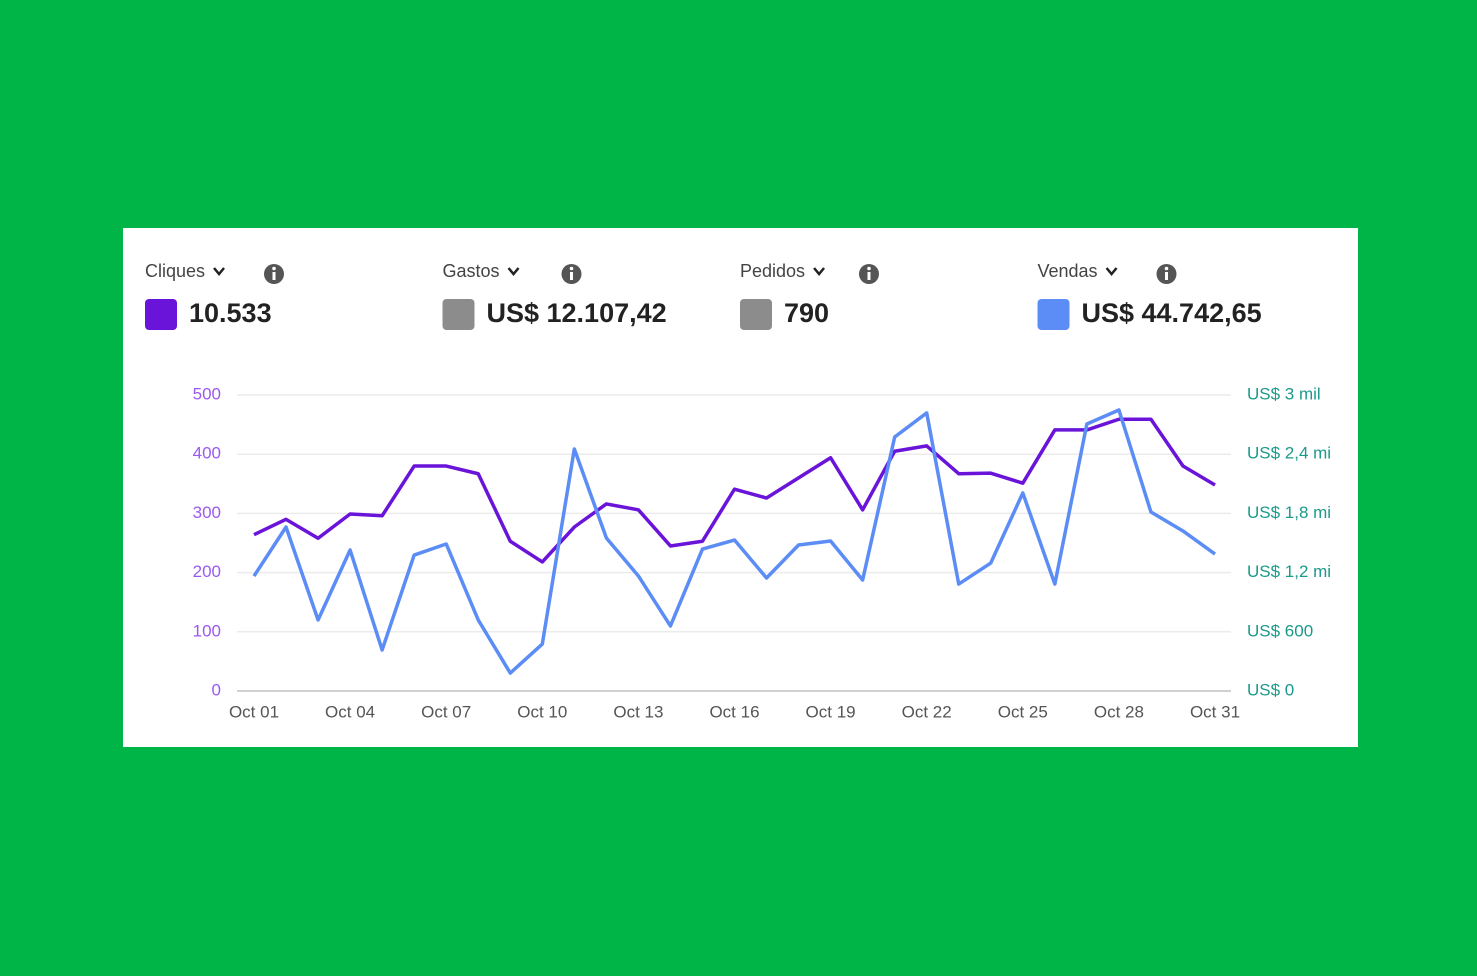  I want to click on x-tick-label: Oct 31, so click(1215, 711).